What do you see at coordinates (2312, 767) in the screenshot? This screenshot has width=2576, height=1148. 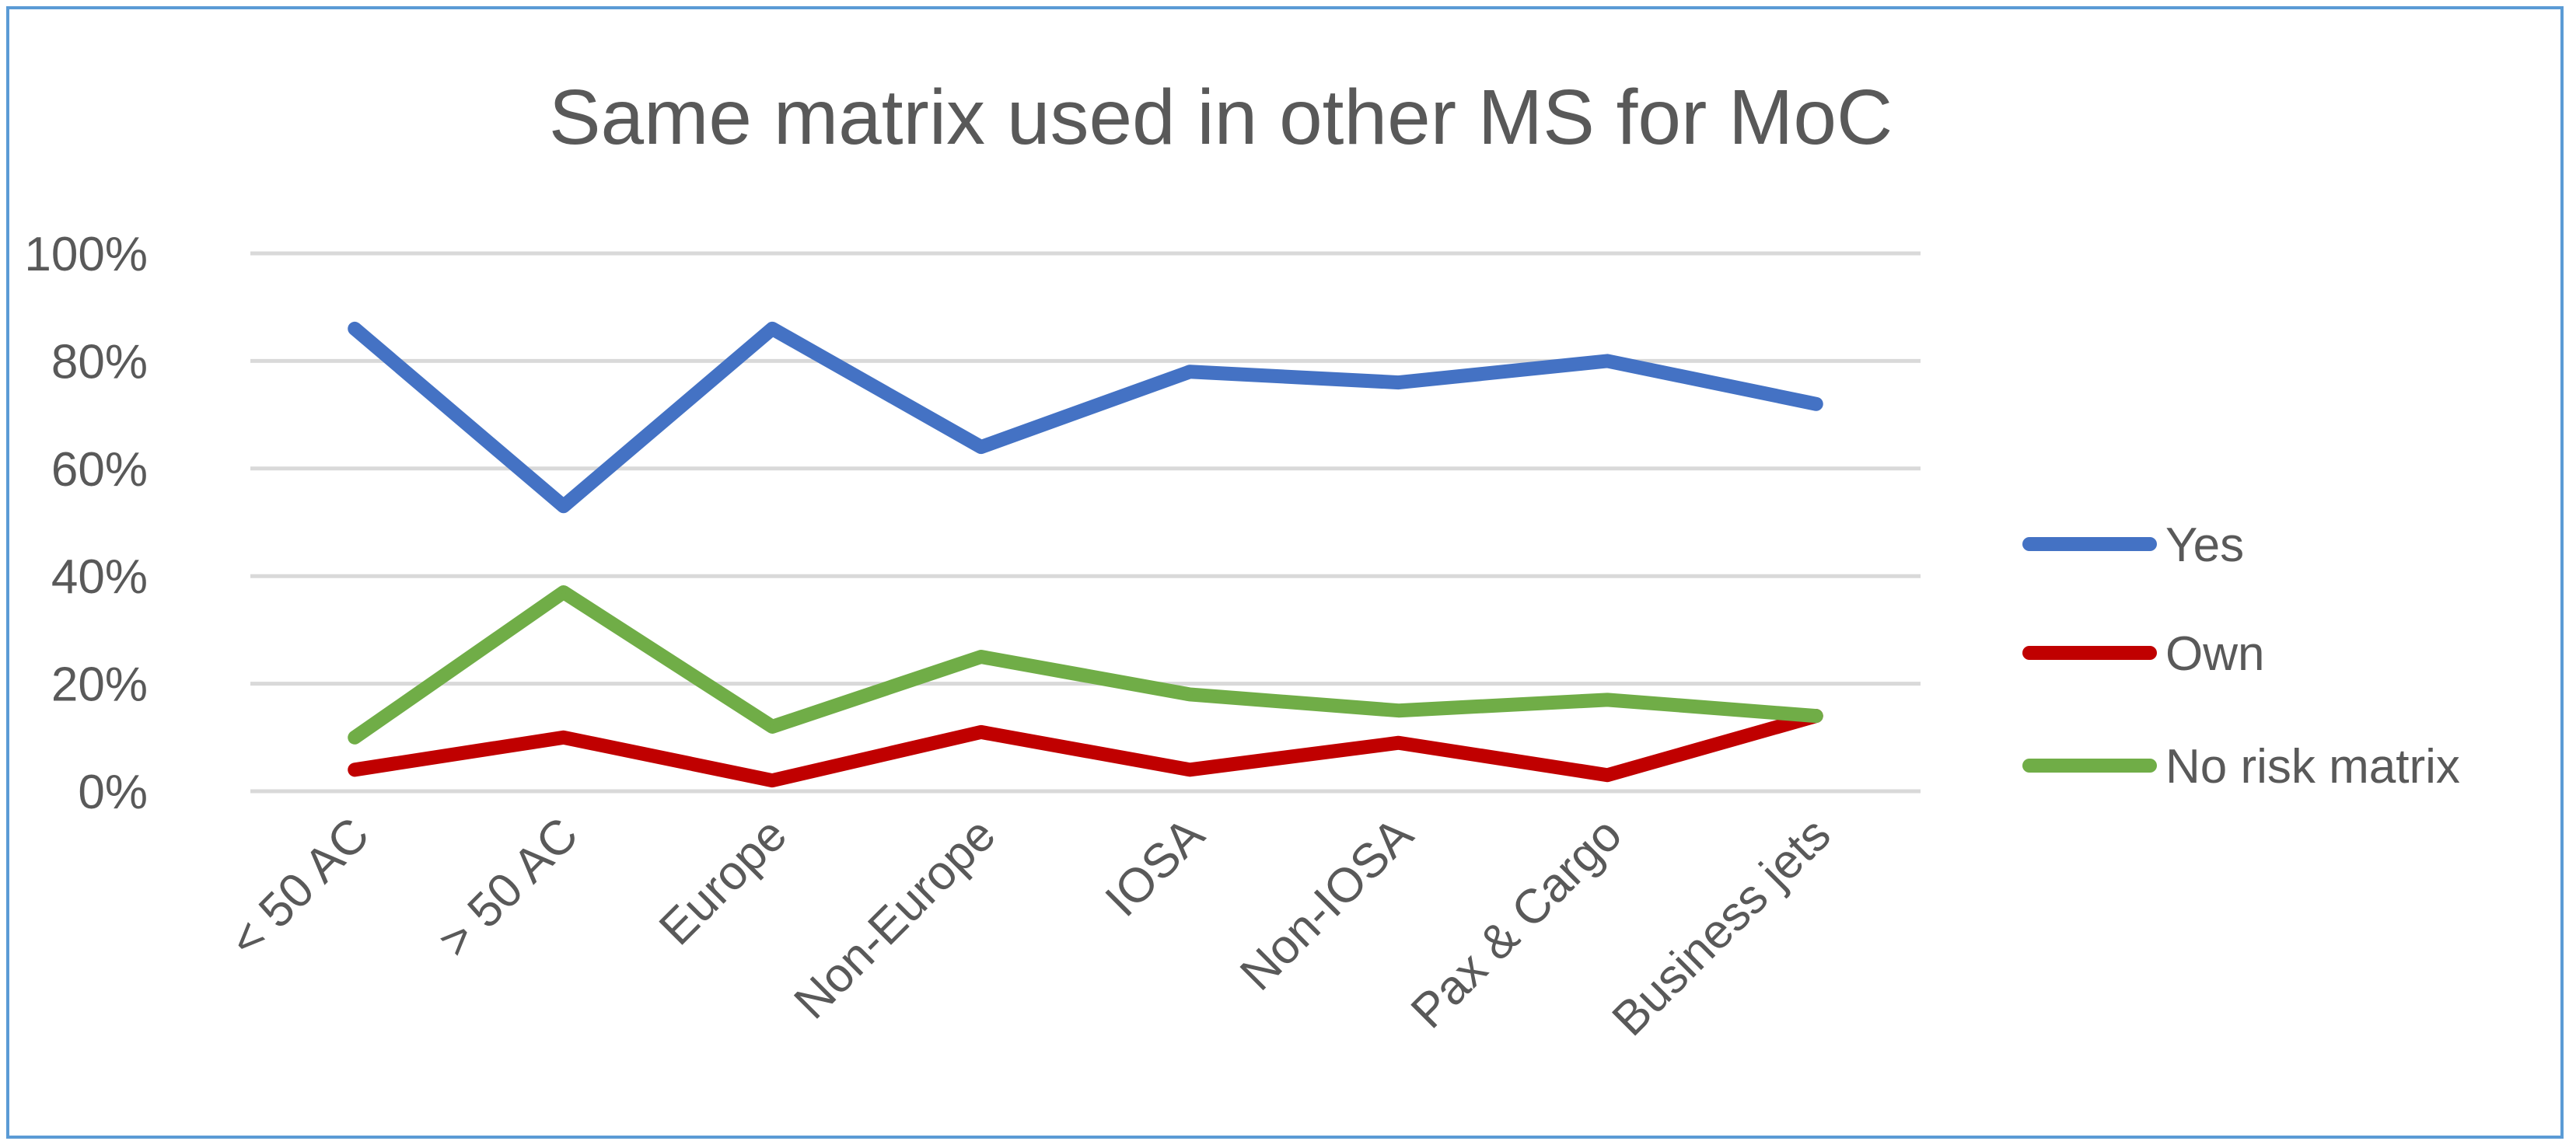 I see `legend-label: No risk matrix` at bounding box center [2312, 767].